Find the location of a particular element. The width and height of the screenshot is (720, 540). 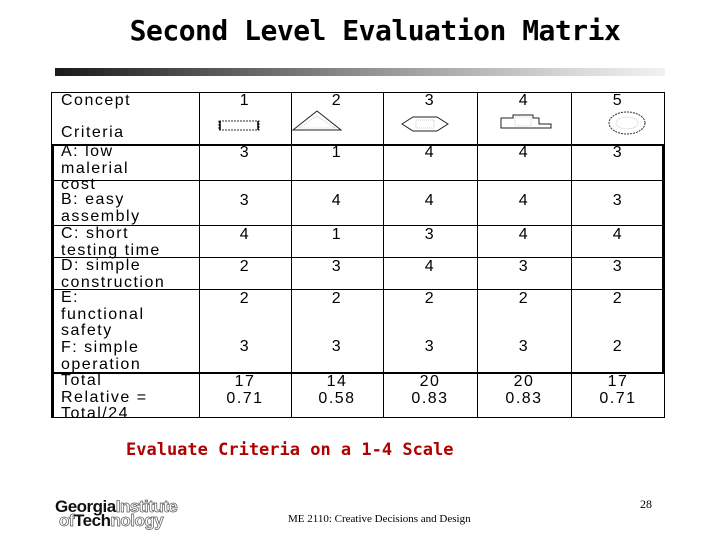

concept-header: Concept is located at coordinates (96, 100).